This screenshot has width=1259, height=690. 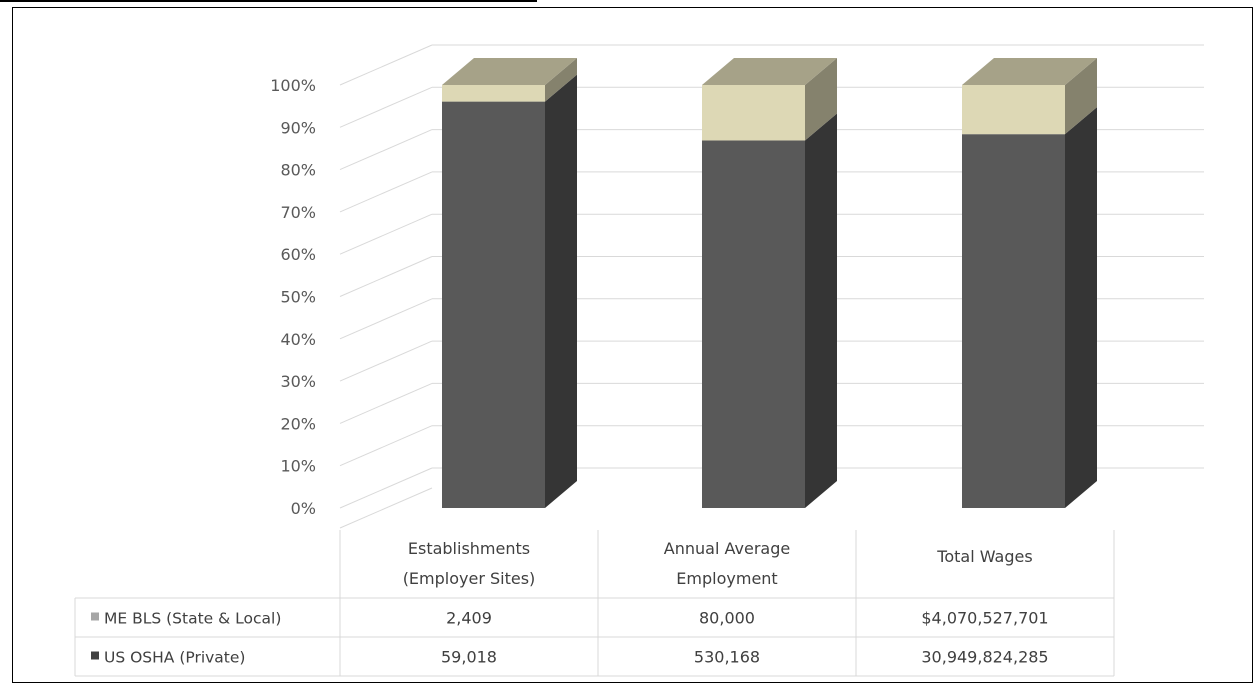 What do you see at coordinates (303, 508) in the screenshot?
I see `y-tick-label: 0%` at bounding box center [303, 508].